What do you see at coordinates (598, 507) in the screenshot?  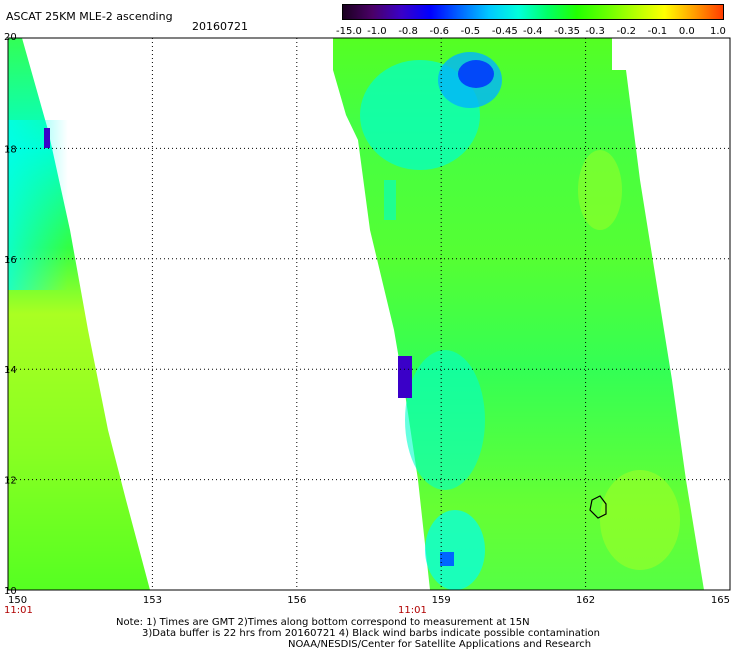 I see `contamination-contour` at bounding box center [598, 507].